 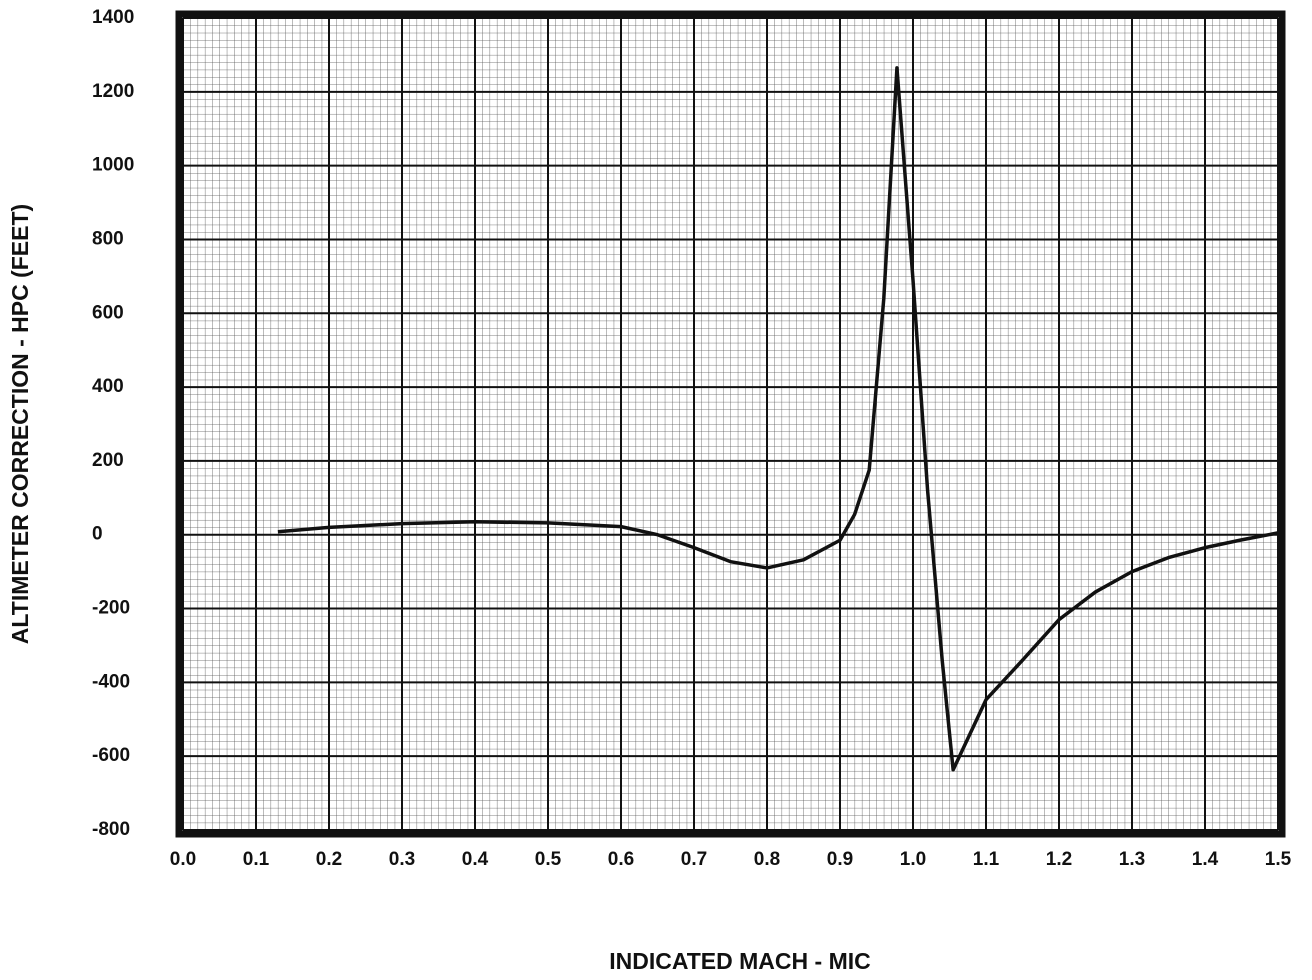 I want to click on x-tick-label: 0.0, so click(x=183, y=859).